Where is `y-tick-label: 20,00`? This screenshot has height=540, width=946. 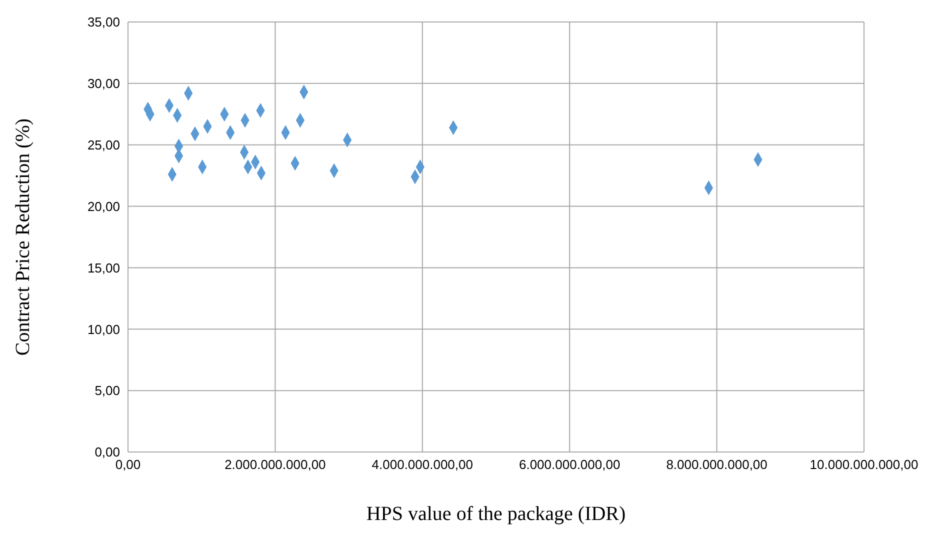 y-tick-label: 20,00 is located at coordinates (103, 206).